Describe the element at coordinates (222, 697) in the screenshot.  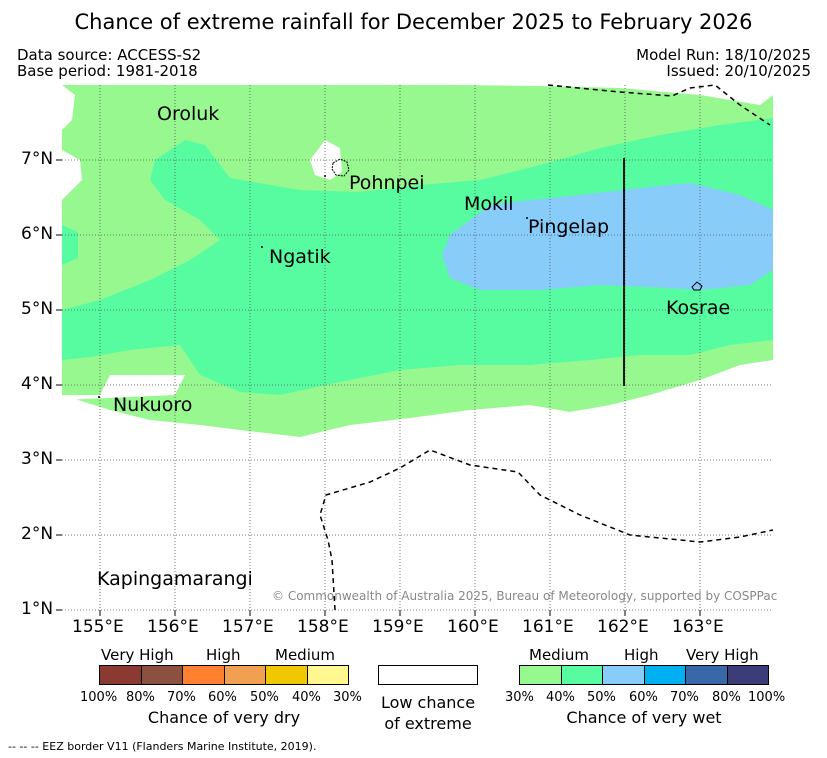
I see `dry-pct: 60%` at that location.